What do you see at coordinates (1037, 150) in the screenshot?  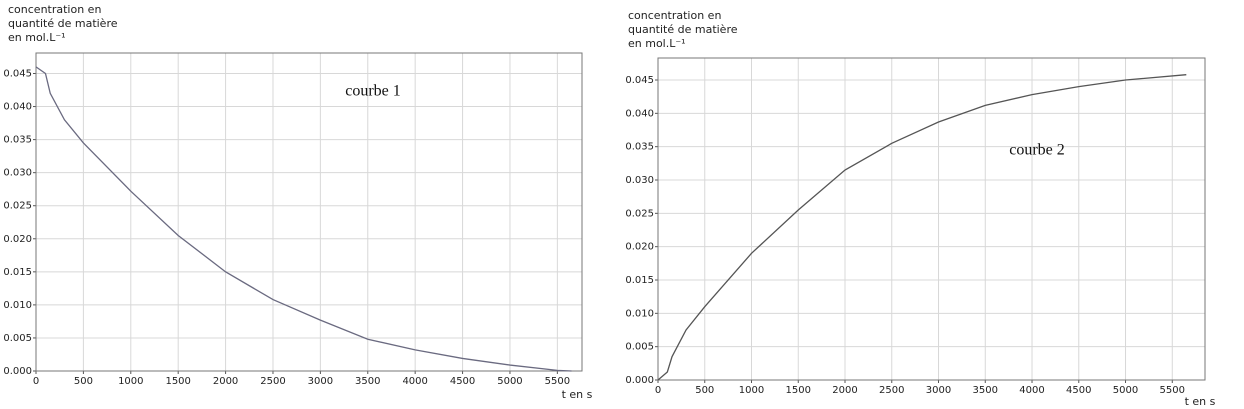 I see `annotation: courbe 2` at bounding box center [1037, 150].